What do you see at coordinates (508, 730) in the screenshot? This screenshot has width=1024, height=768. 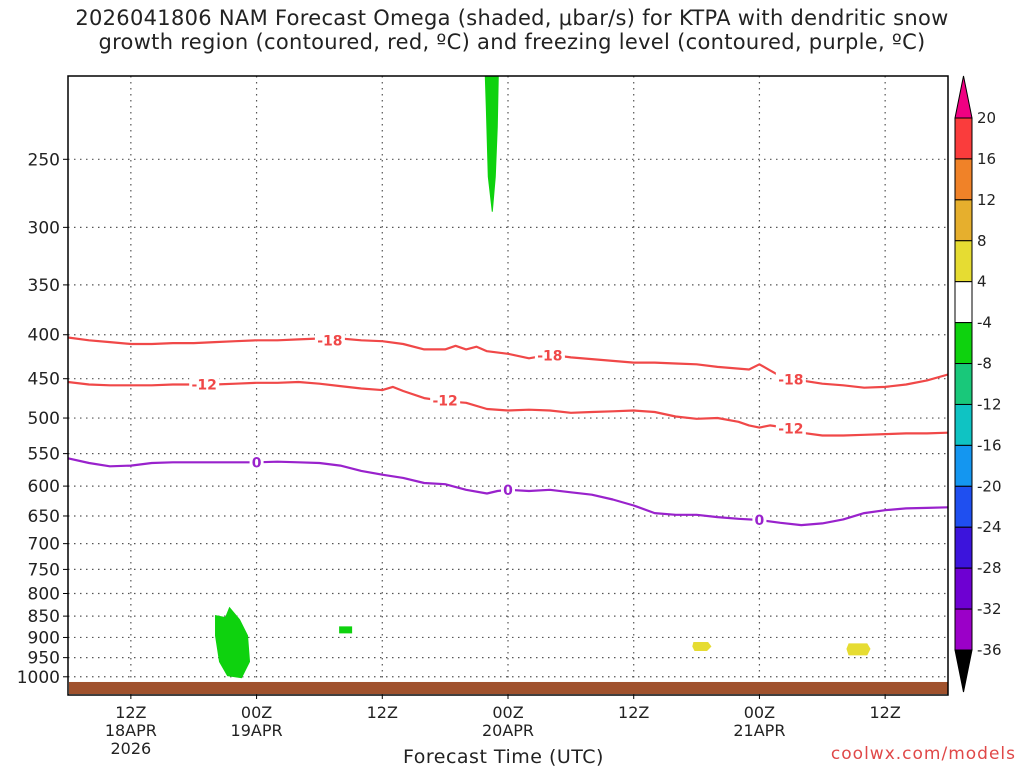 I see `x-tick-date-label: 20APR` at bounding box center [508, 730].